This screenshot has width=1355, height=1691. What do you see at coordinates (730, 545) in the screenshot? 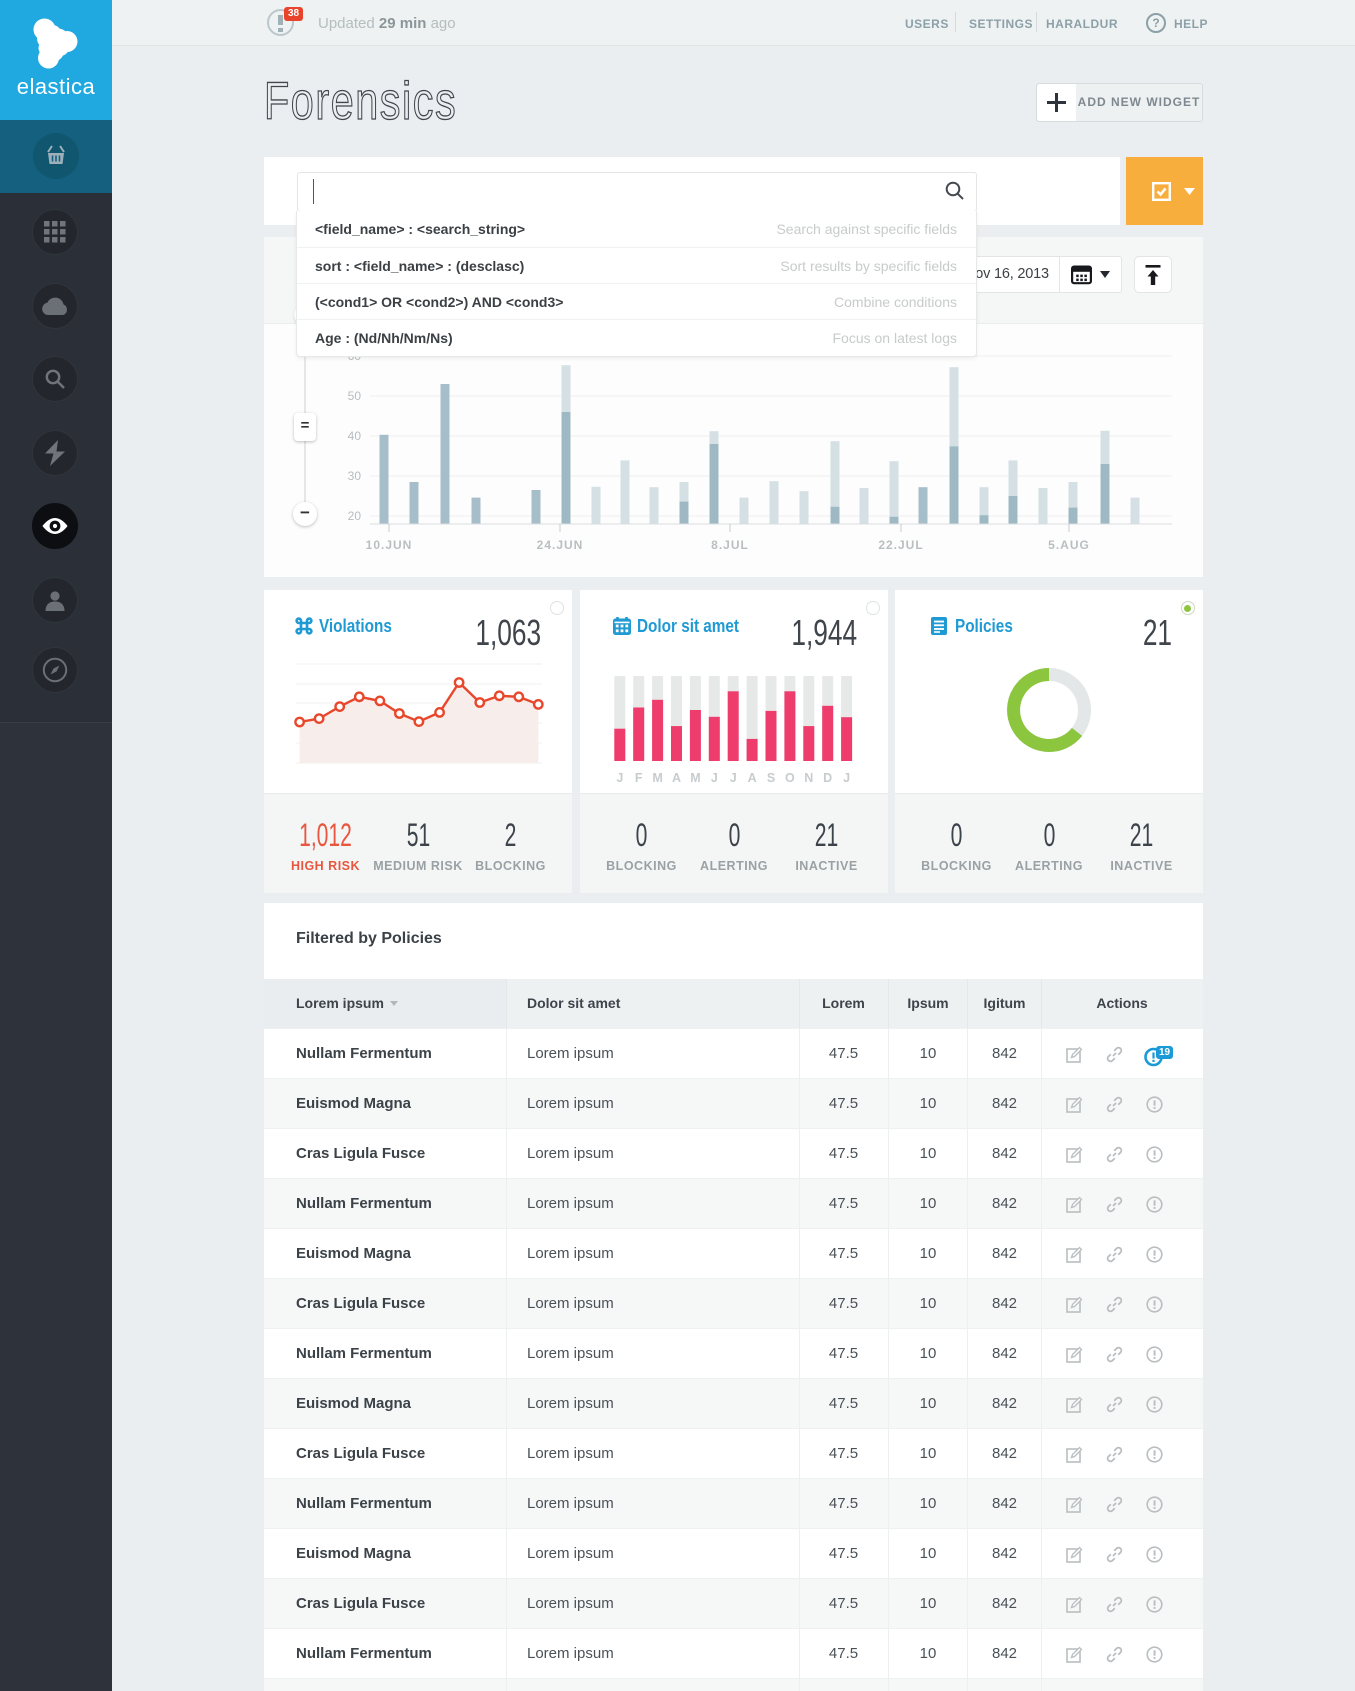
I see `svg-text: 8.JUL` at bounding box center [730, 545].